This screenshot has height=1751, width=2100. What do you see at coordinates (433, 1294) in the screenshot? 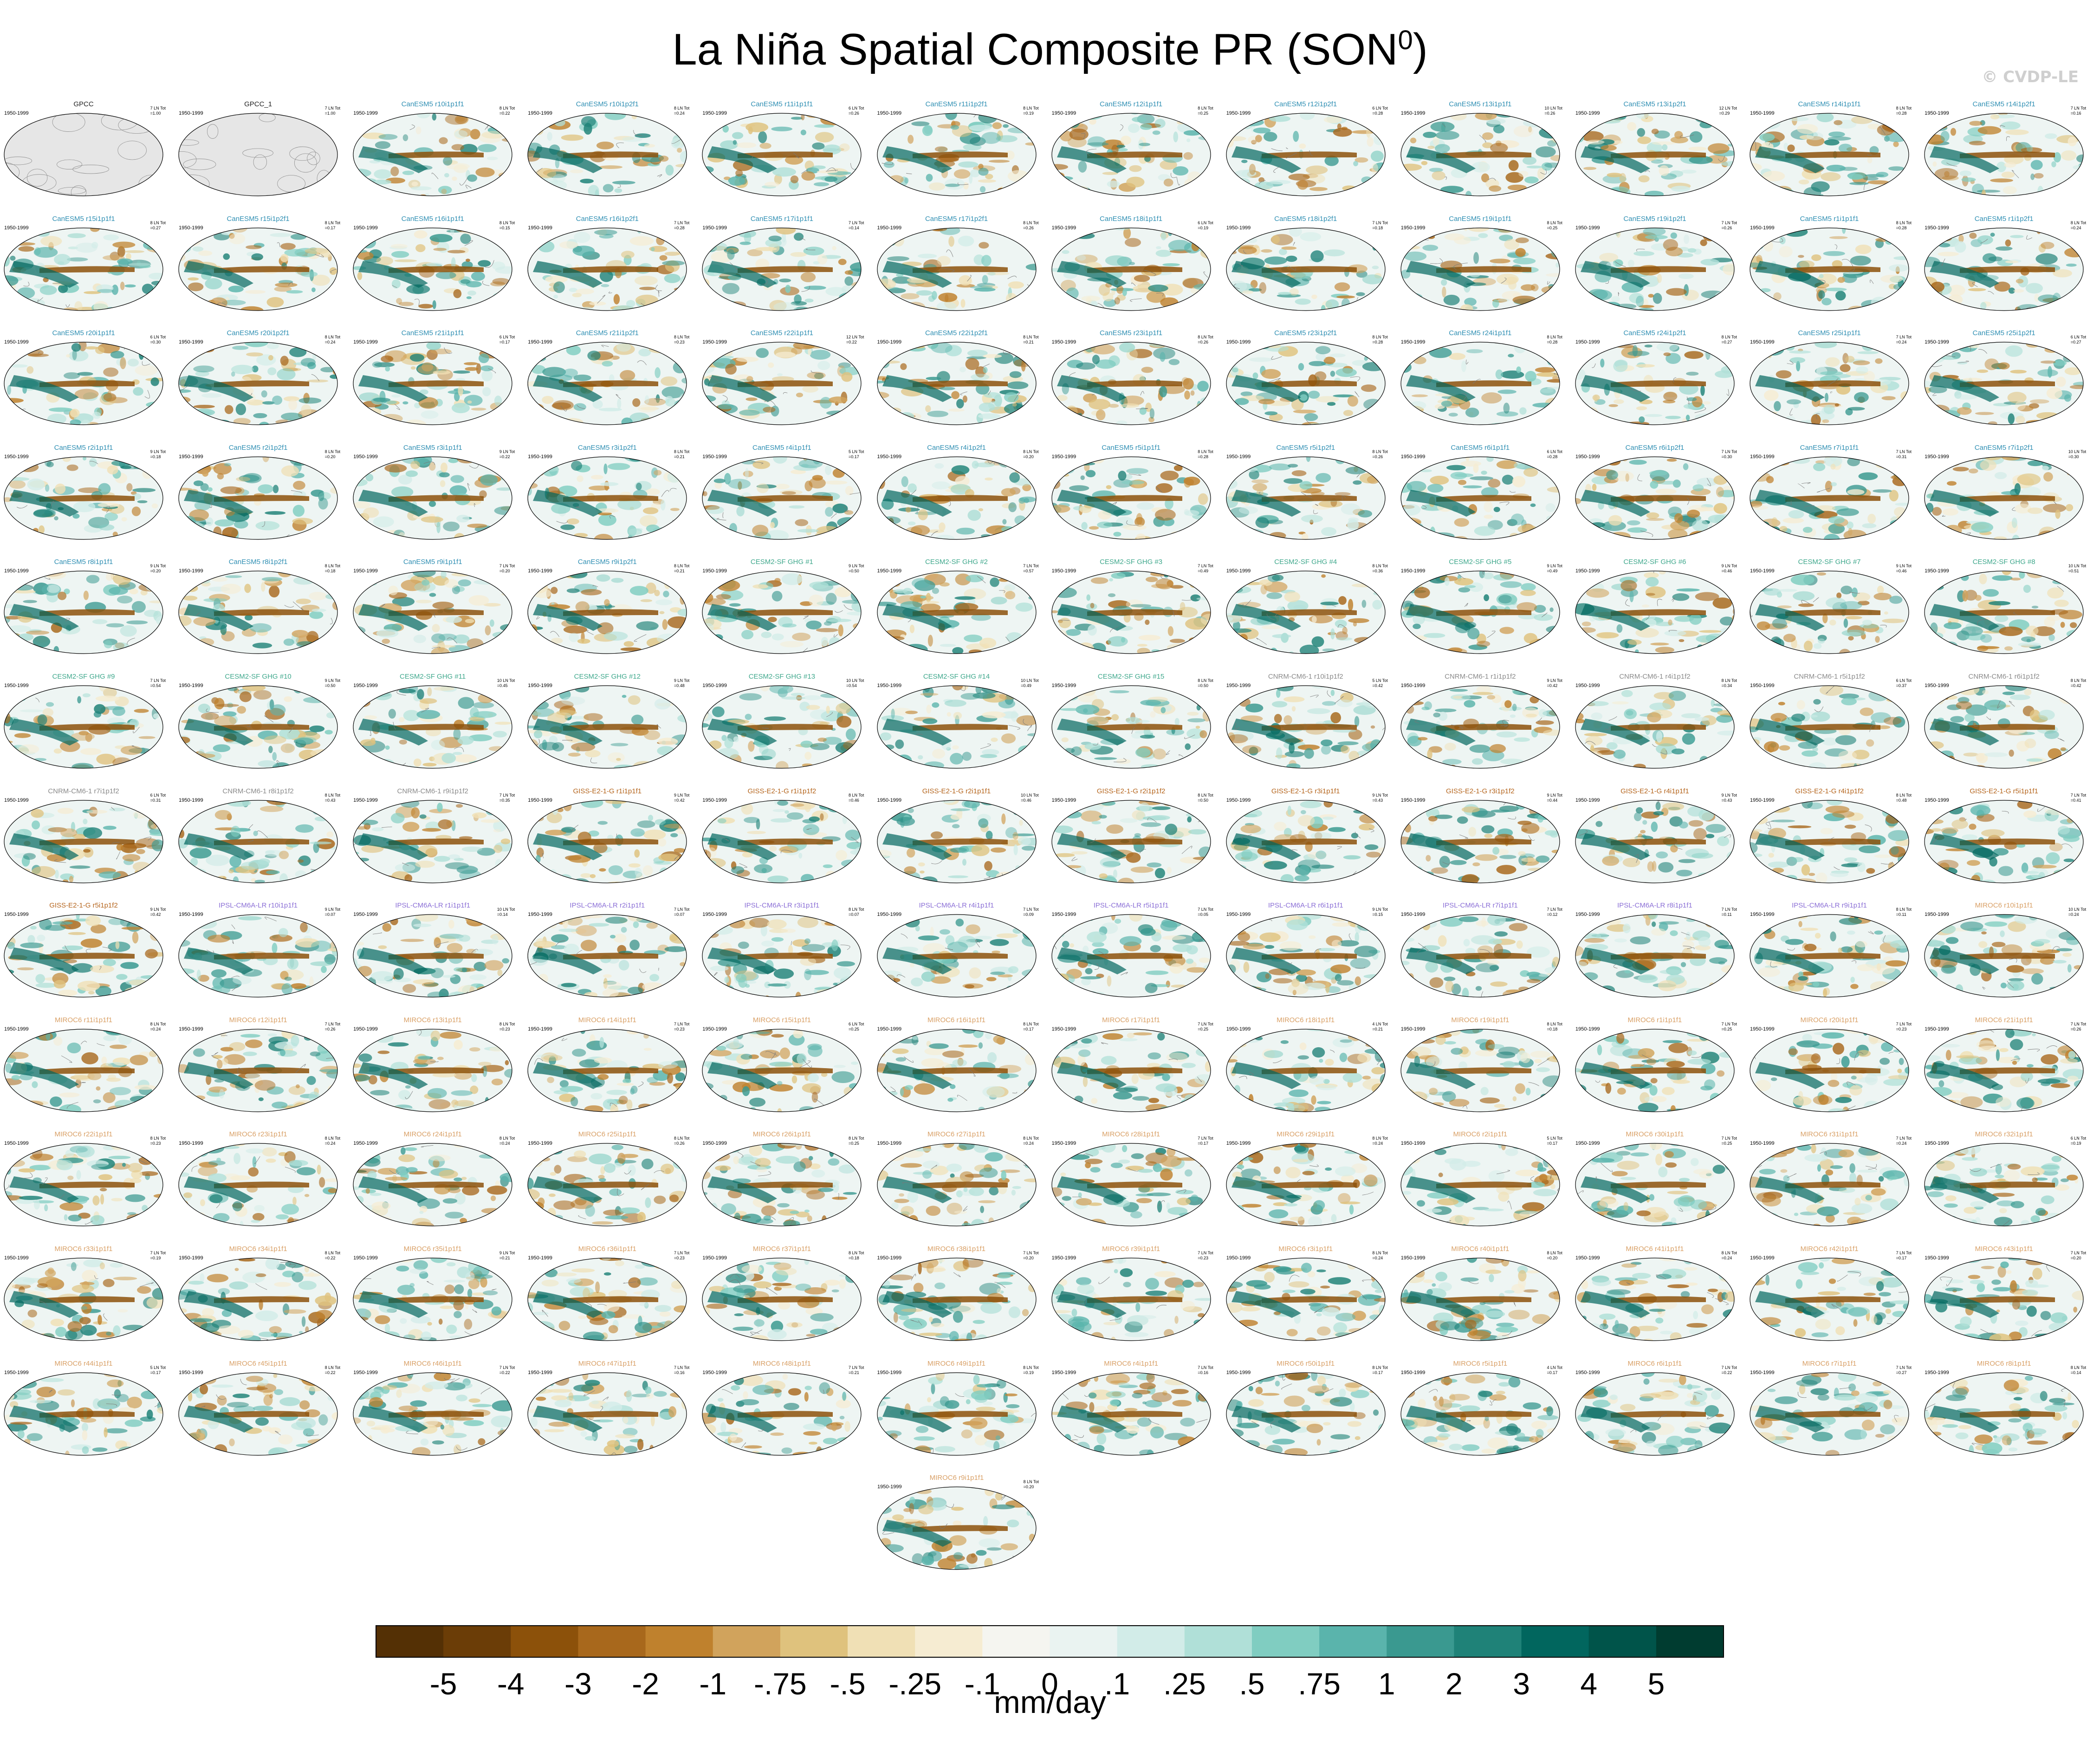
I see `map-panel: MIROC6 r35i1p1f1 1950-1999 9 LN Tot =0.21` at bounding box center [433, 1294].